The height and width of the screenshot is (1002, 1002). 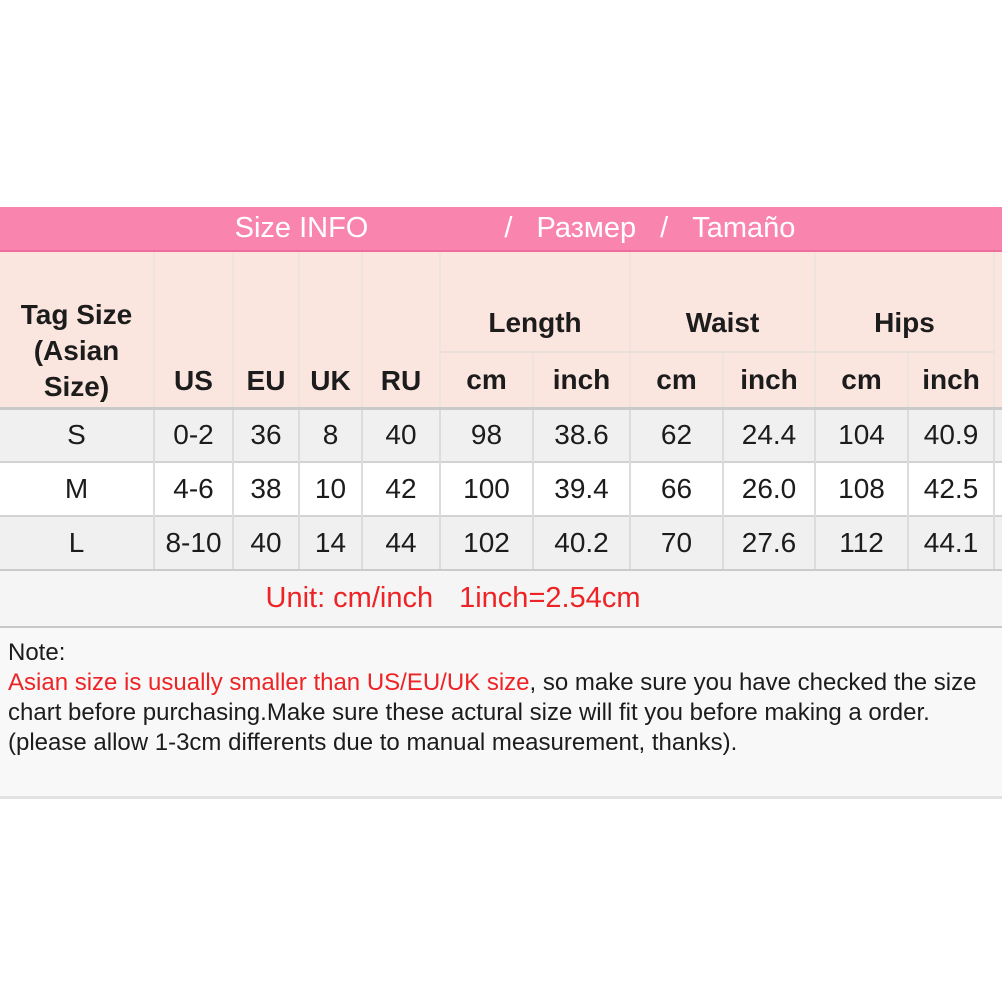 What do you see at coordinates (677, 380) in the screenshot?
I see `col-header-waist-cm: cm` at bounding box center [677, 380].